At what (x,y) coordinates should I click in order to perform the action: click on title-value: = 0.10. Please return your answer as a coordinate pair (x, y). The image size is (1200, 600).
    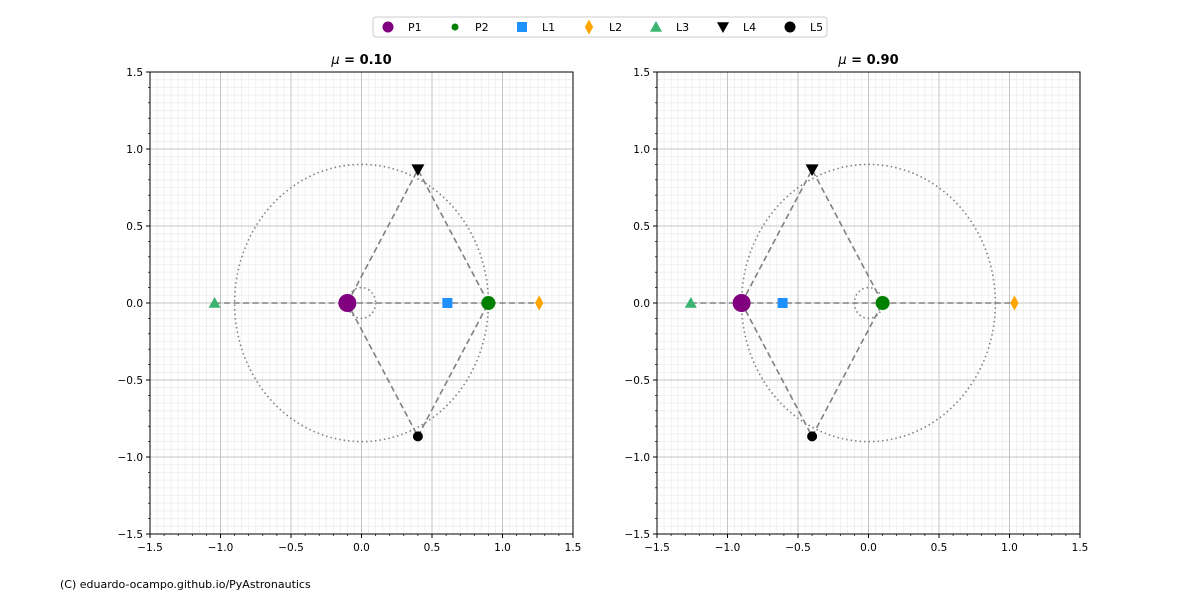
    Looking at the image, I should click on (366, 60).